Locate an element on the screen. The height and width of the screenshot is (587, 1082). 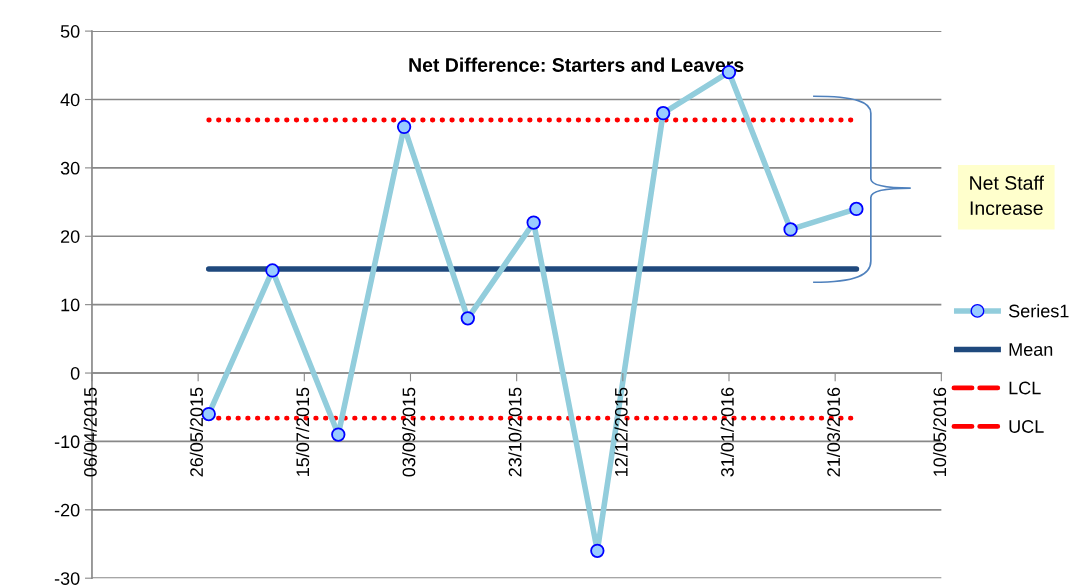
y-tick-label: 0 is located at coordinates (75, 373).